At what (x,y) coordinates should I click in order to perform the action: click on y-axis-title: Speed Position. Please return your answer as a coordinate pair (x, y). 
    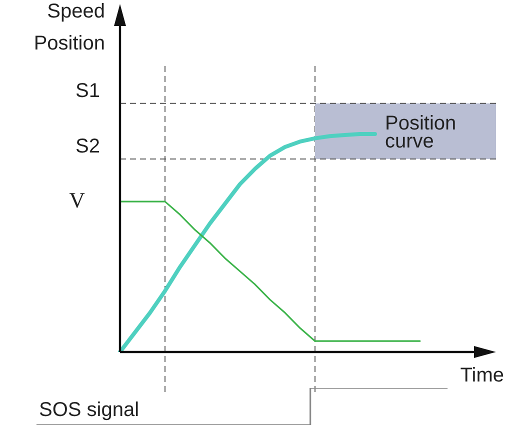
    Looking at the image, I should click on (69, 27).